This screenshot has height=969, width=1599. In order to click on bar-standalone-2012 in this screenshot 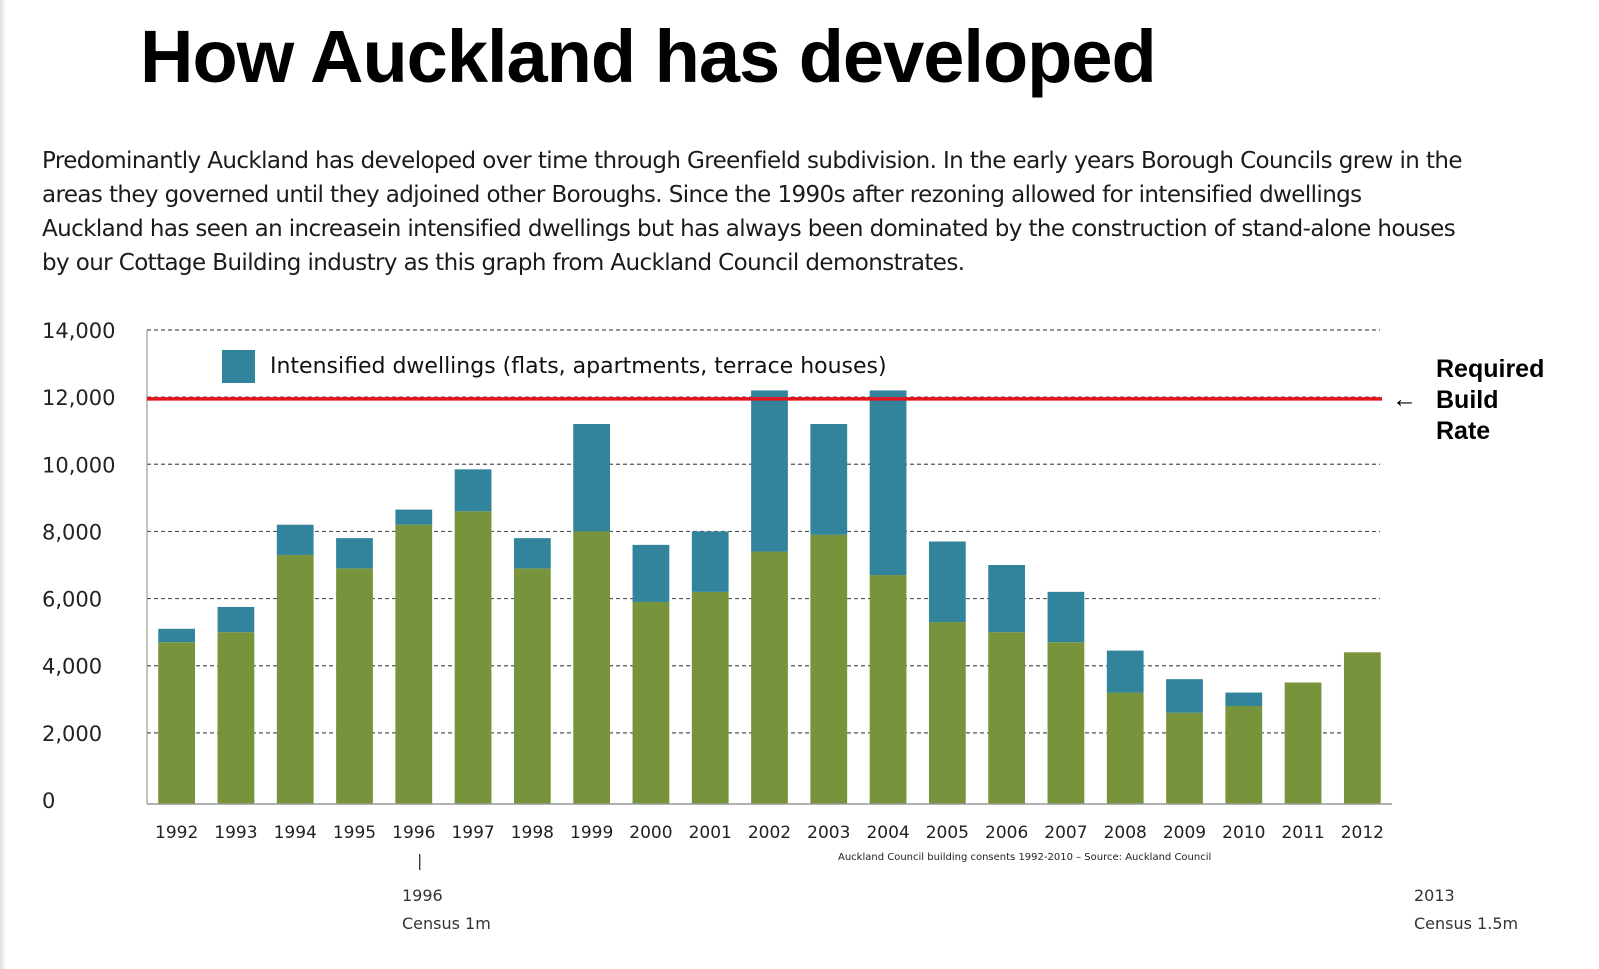, I will do `click(1362, 728)`.